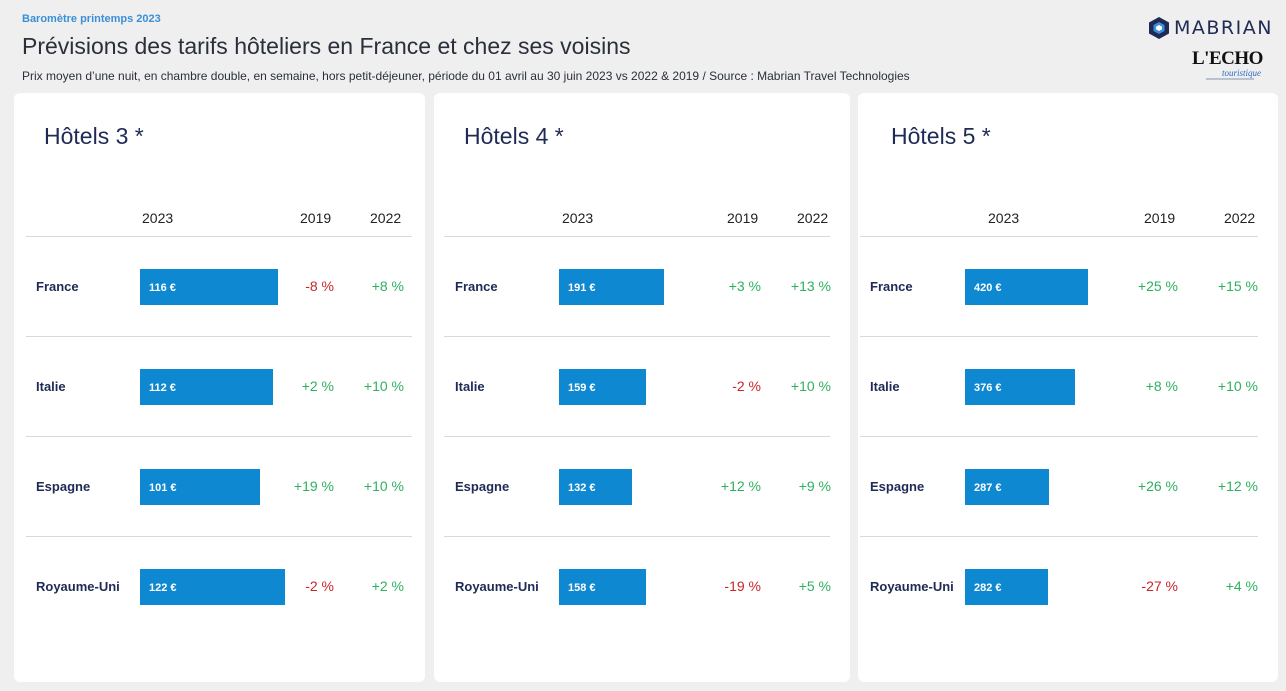 This screenshot has height=691, width=1286. Describe the element at coordinates (1223, 28) in the screenshot. I see `mabrian-logo-text: MABRIAN` at that location.